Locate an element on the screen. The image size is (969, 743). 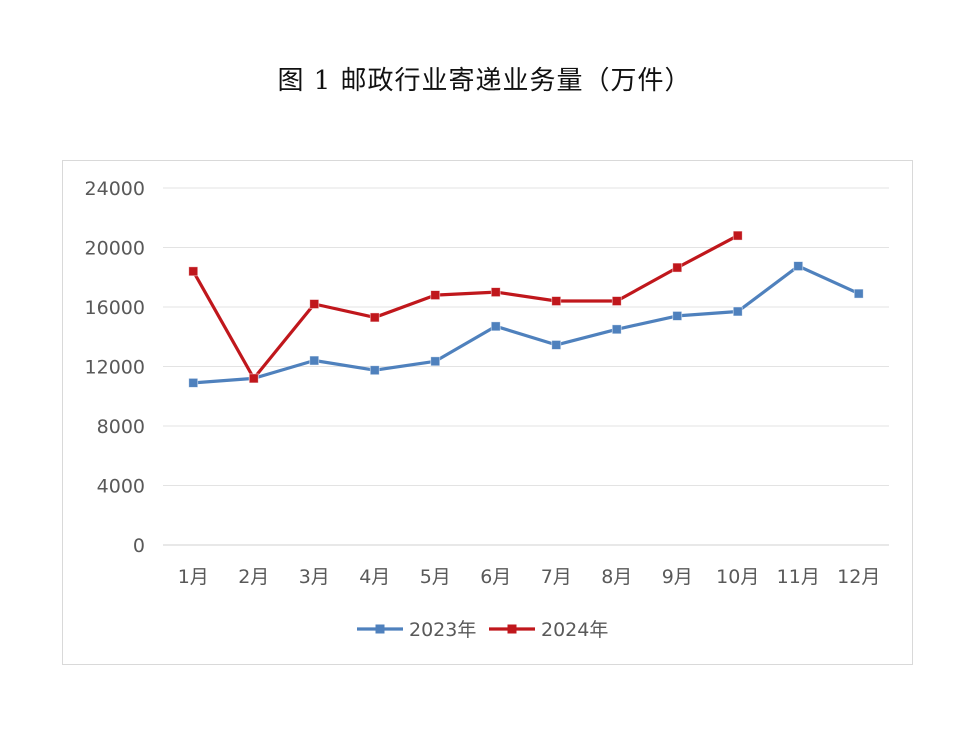
y-tick-label: 4000 is located at coordinates (121, 487).